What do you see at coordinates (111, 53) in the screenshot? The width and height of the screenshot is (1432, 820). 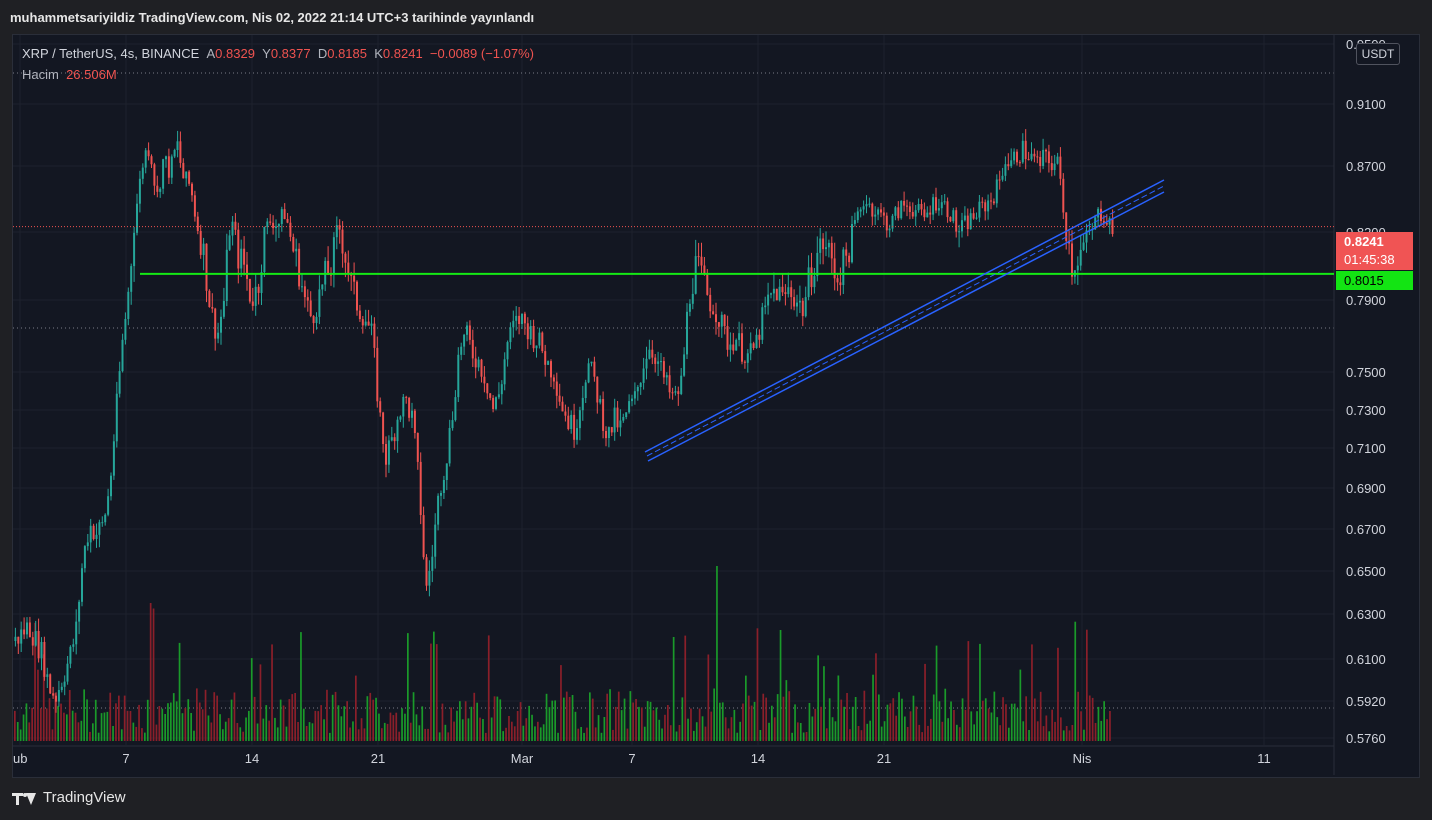 I see `symbol-label: XRP / TetherUS, 4s, BINANCE` at bounding box center [111, 53].